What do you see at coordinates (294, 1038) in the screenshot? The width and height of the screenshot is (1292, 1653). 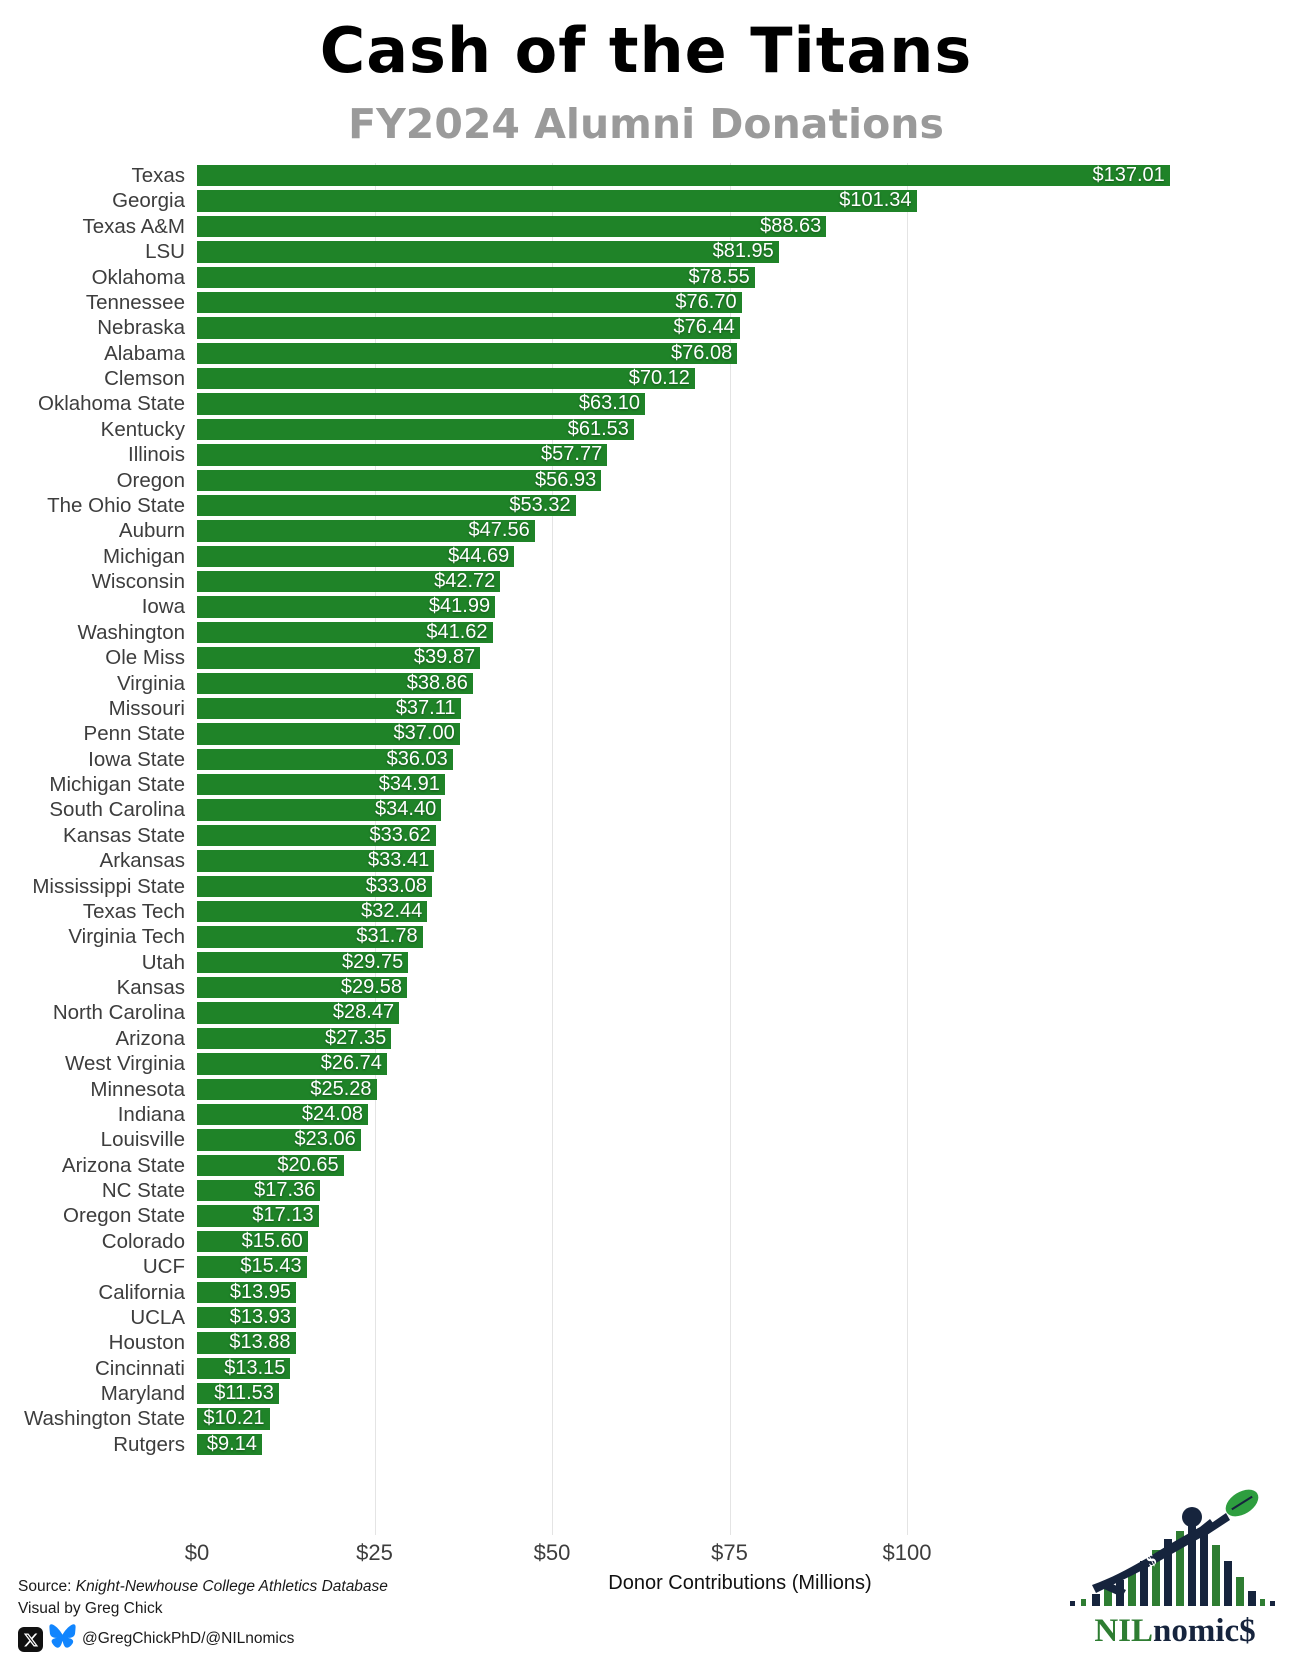 I see `bar: $27.35` at bounding box center [294, 1038].